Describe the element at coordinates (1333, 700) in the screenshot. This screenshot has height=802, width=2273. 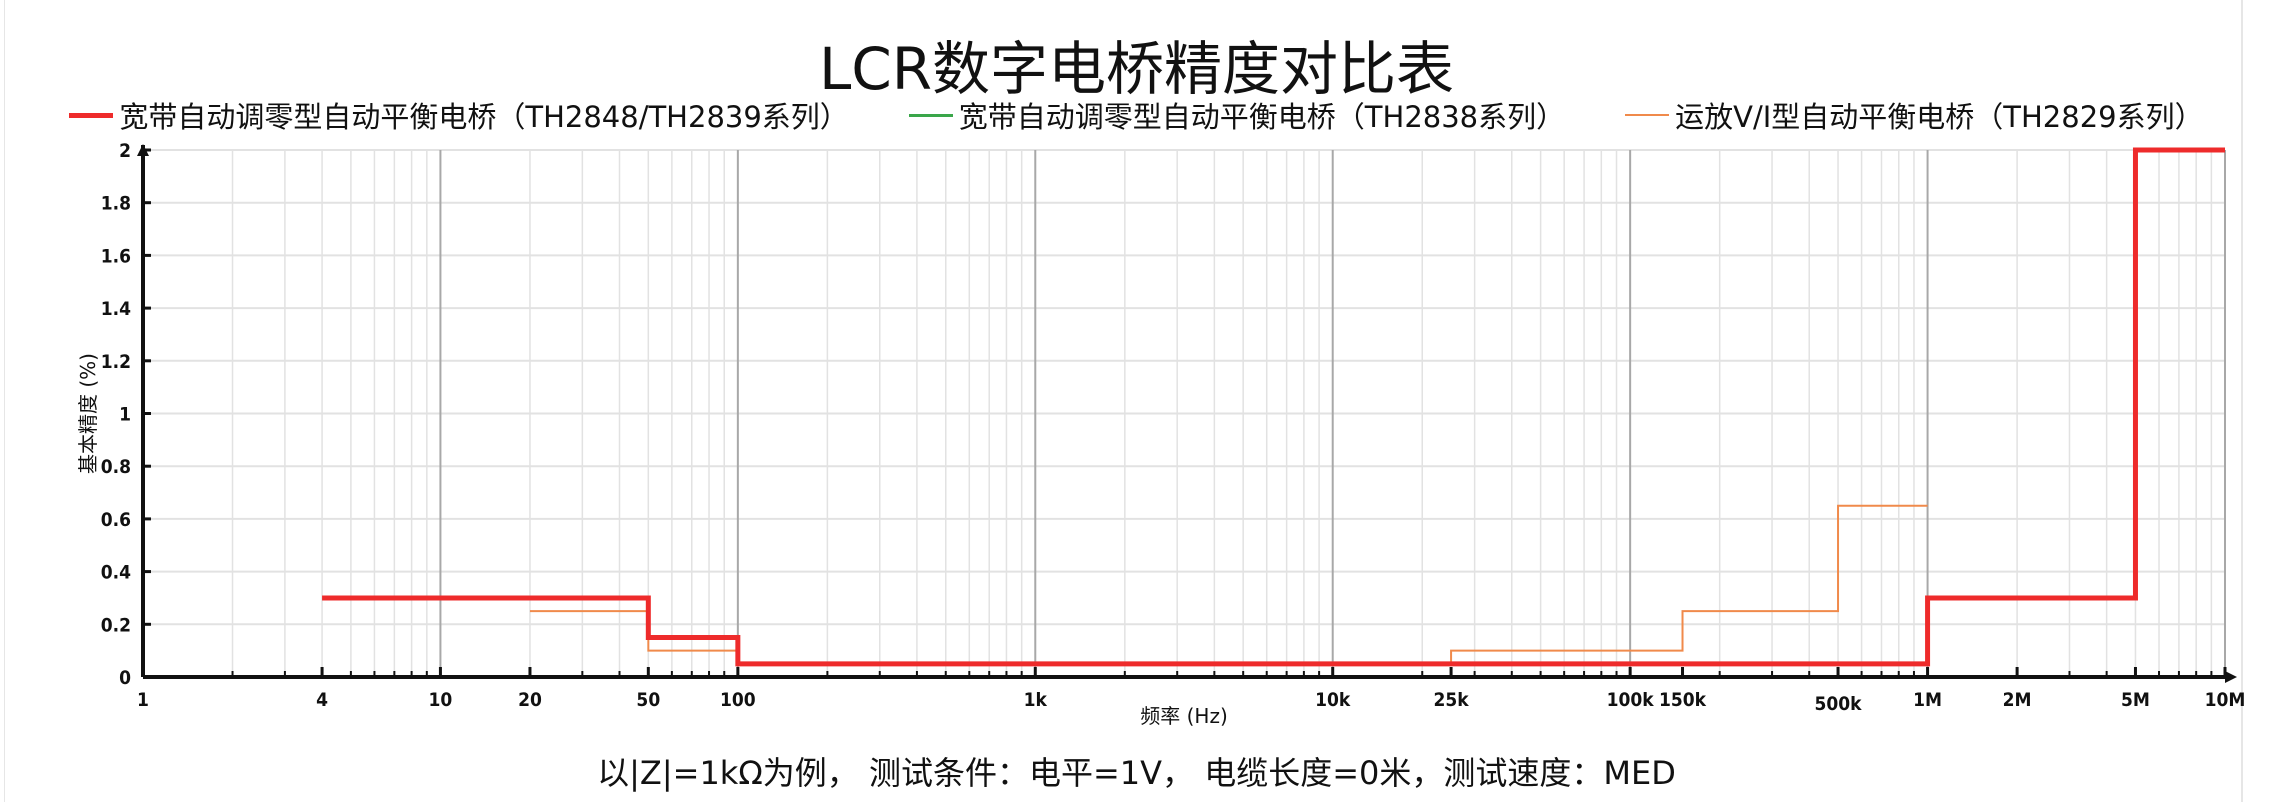
I see `x-tick-label: 10k` at that location.